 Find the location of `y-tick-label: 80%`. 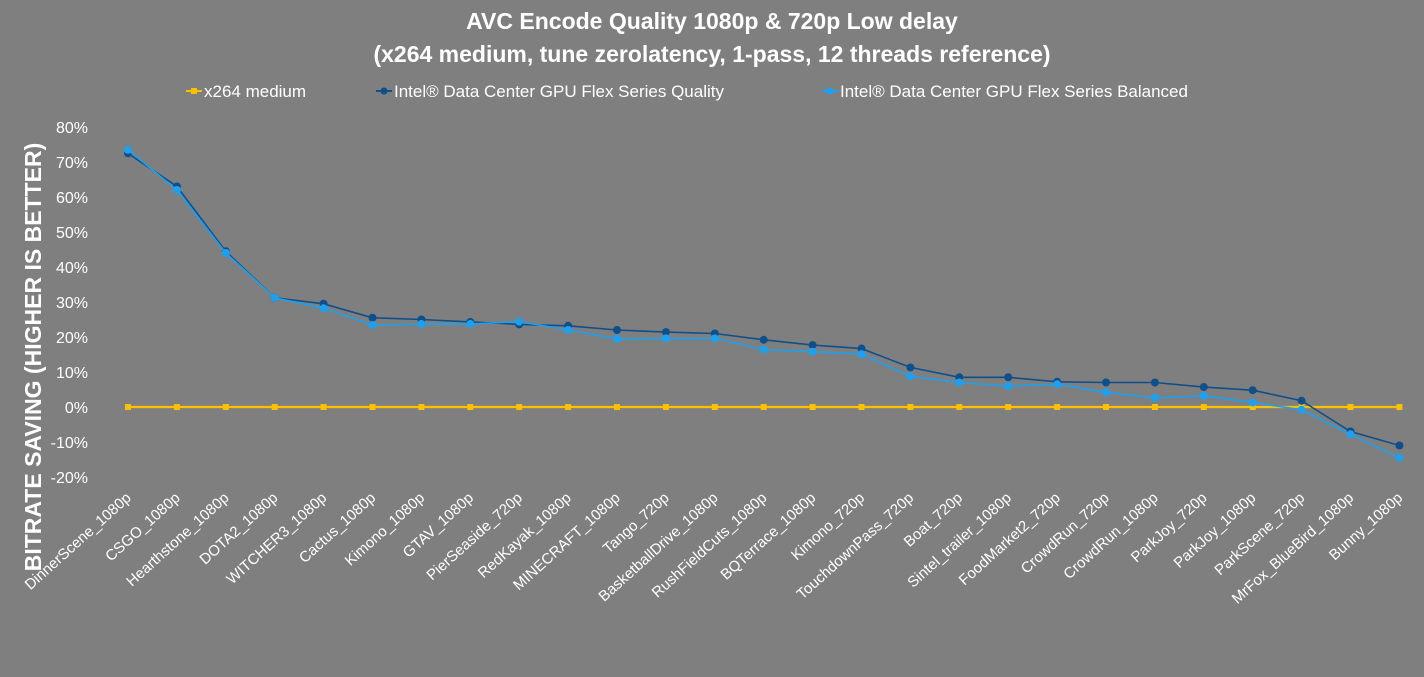

y-tick-label: 80% is located at coordinates (72, 128).